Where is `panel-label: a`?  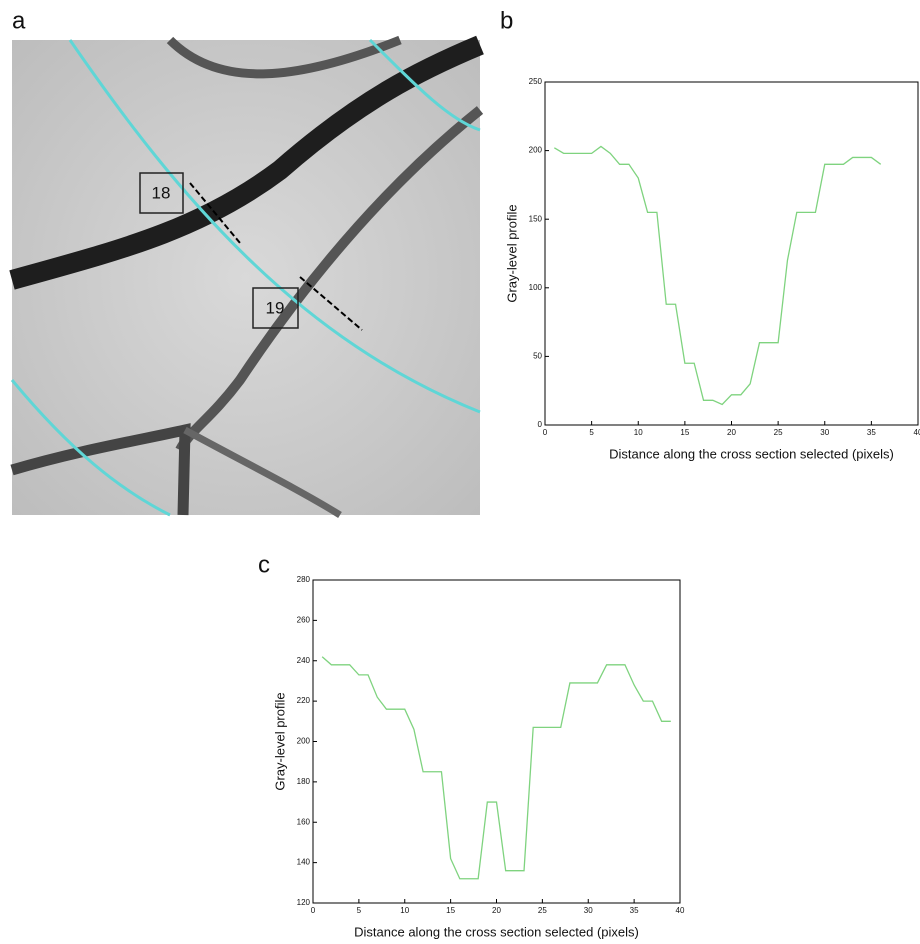
panel-label: a is located at coordinates (19, 20).